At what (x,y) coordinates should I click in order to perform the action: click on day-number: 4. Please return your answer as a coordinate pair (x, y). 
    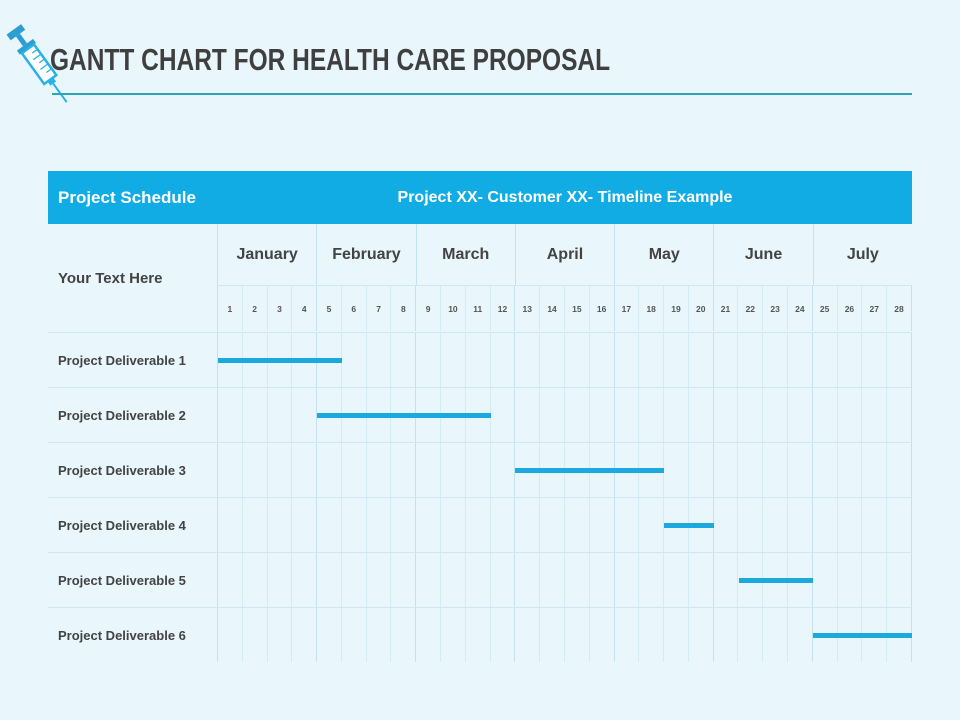
    Looking at the image, I should click on (305, 308).